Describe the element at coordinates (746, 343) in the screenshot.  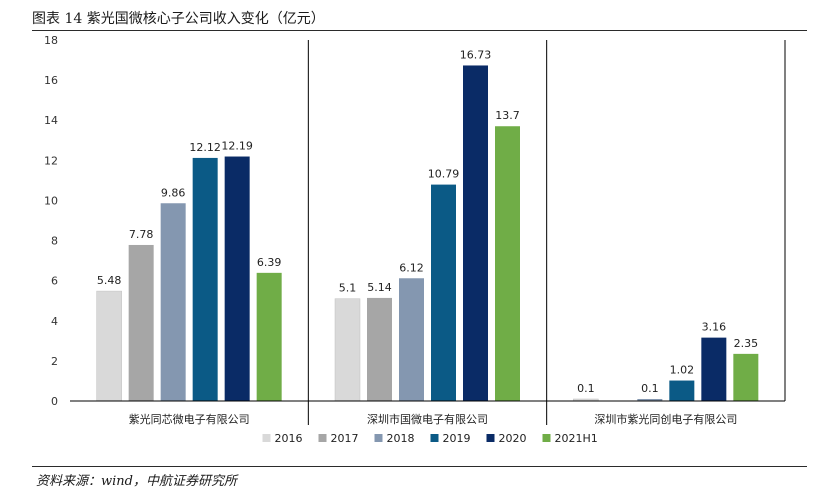
I see `data-label: 2.35` at that location.